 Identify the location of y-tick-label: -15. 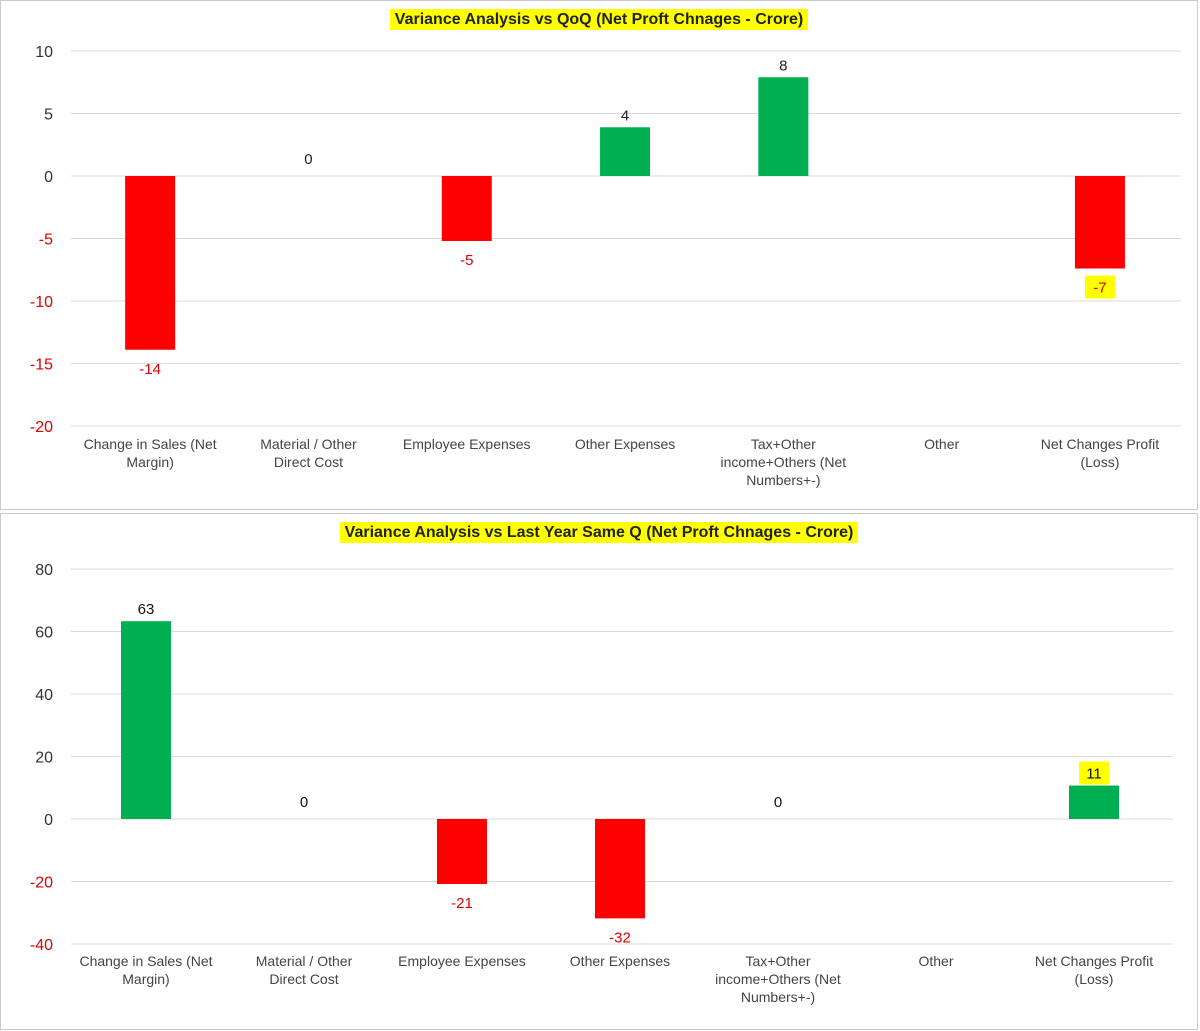
(41, 365).